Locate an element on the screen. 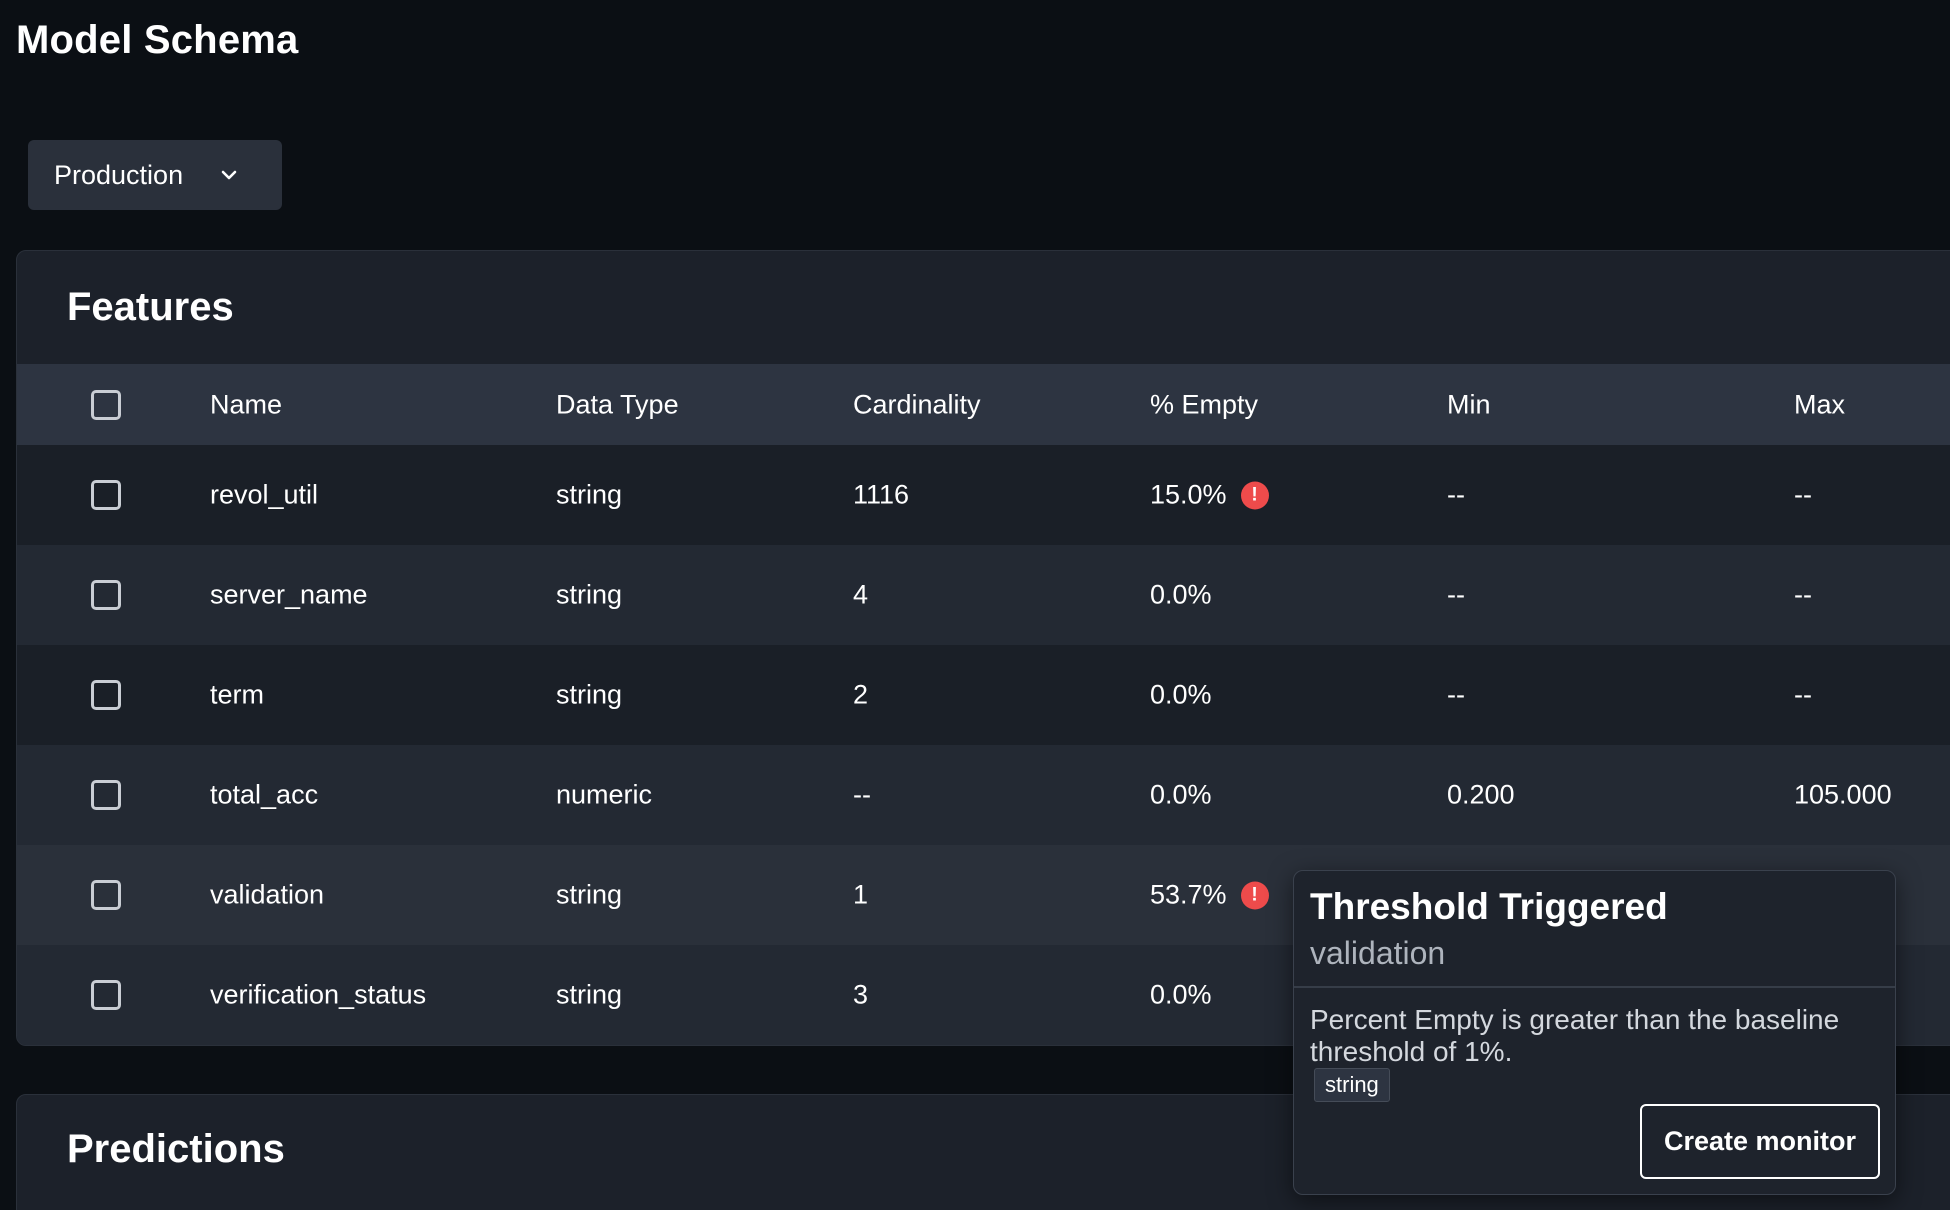 The width and height of the screenshot is (1950, 1210). table-row: total_acc numeric -- 0.0% 0.200 105.000 is located at coordinates (983, 795).